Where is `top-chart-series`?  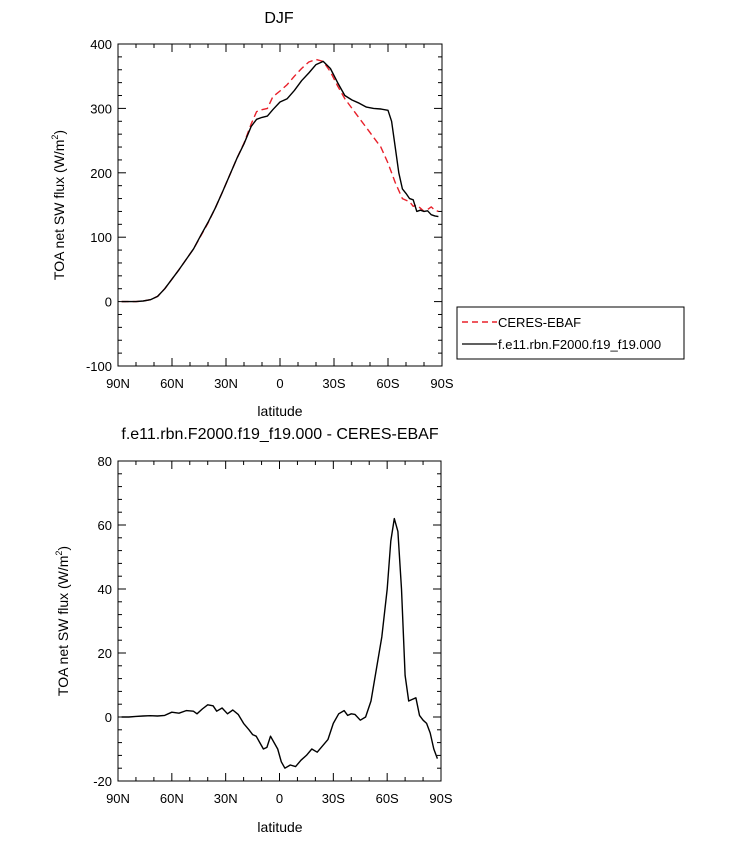
top-chart-series is located at coordinates (280, 180).